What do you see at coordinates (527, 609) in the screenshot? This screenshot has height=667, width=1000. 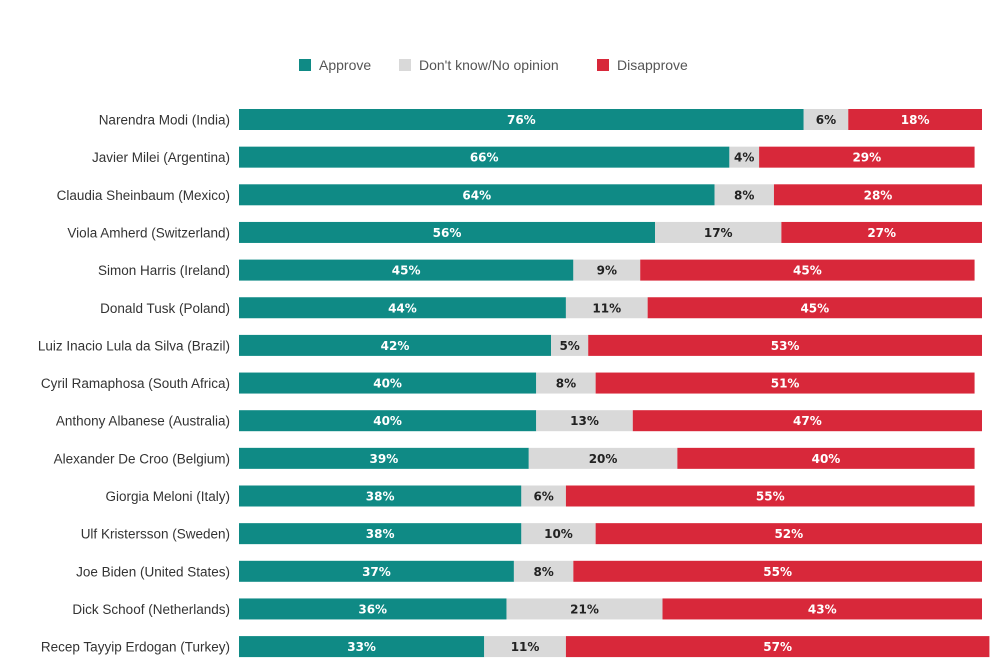 I see `bar-row-dick-schoof-netherlands: Dick Schoof (Netherlands) 36% 21% 43%` at bounding box center [527, 609].